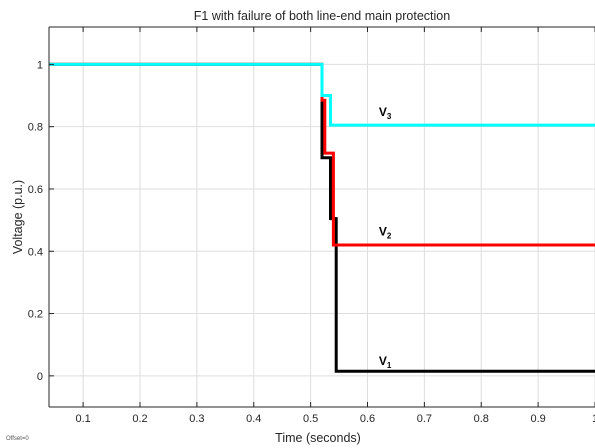 The width and height of the screenshot is (595, 448). Describe the element at coordinates (424, 419) in the screenshot. I see `x-tick-label: 0.7` at that location.